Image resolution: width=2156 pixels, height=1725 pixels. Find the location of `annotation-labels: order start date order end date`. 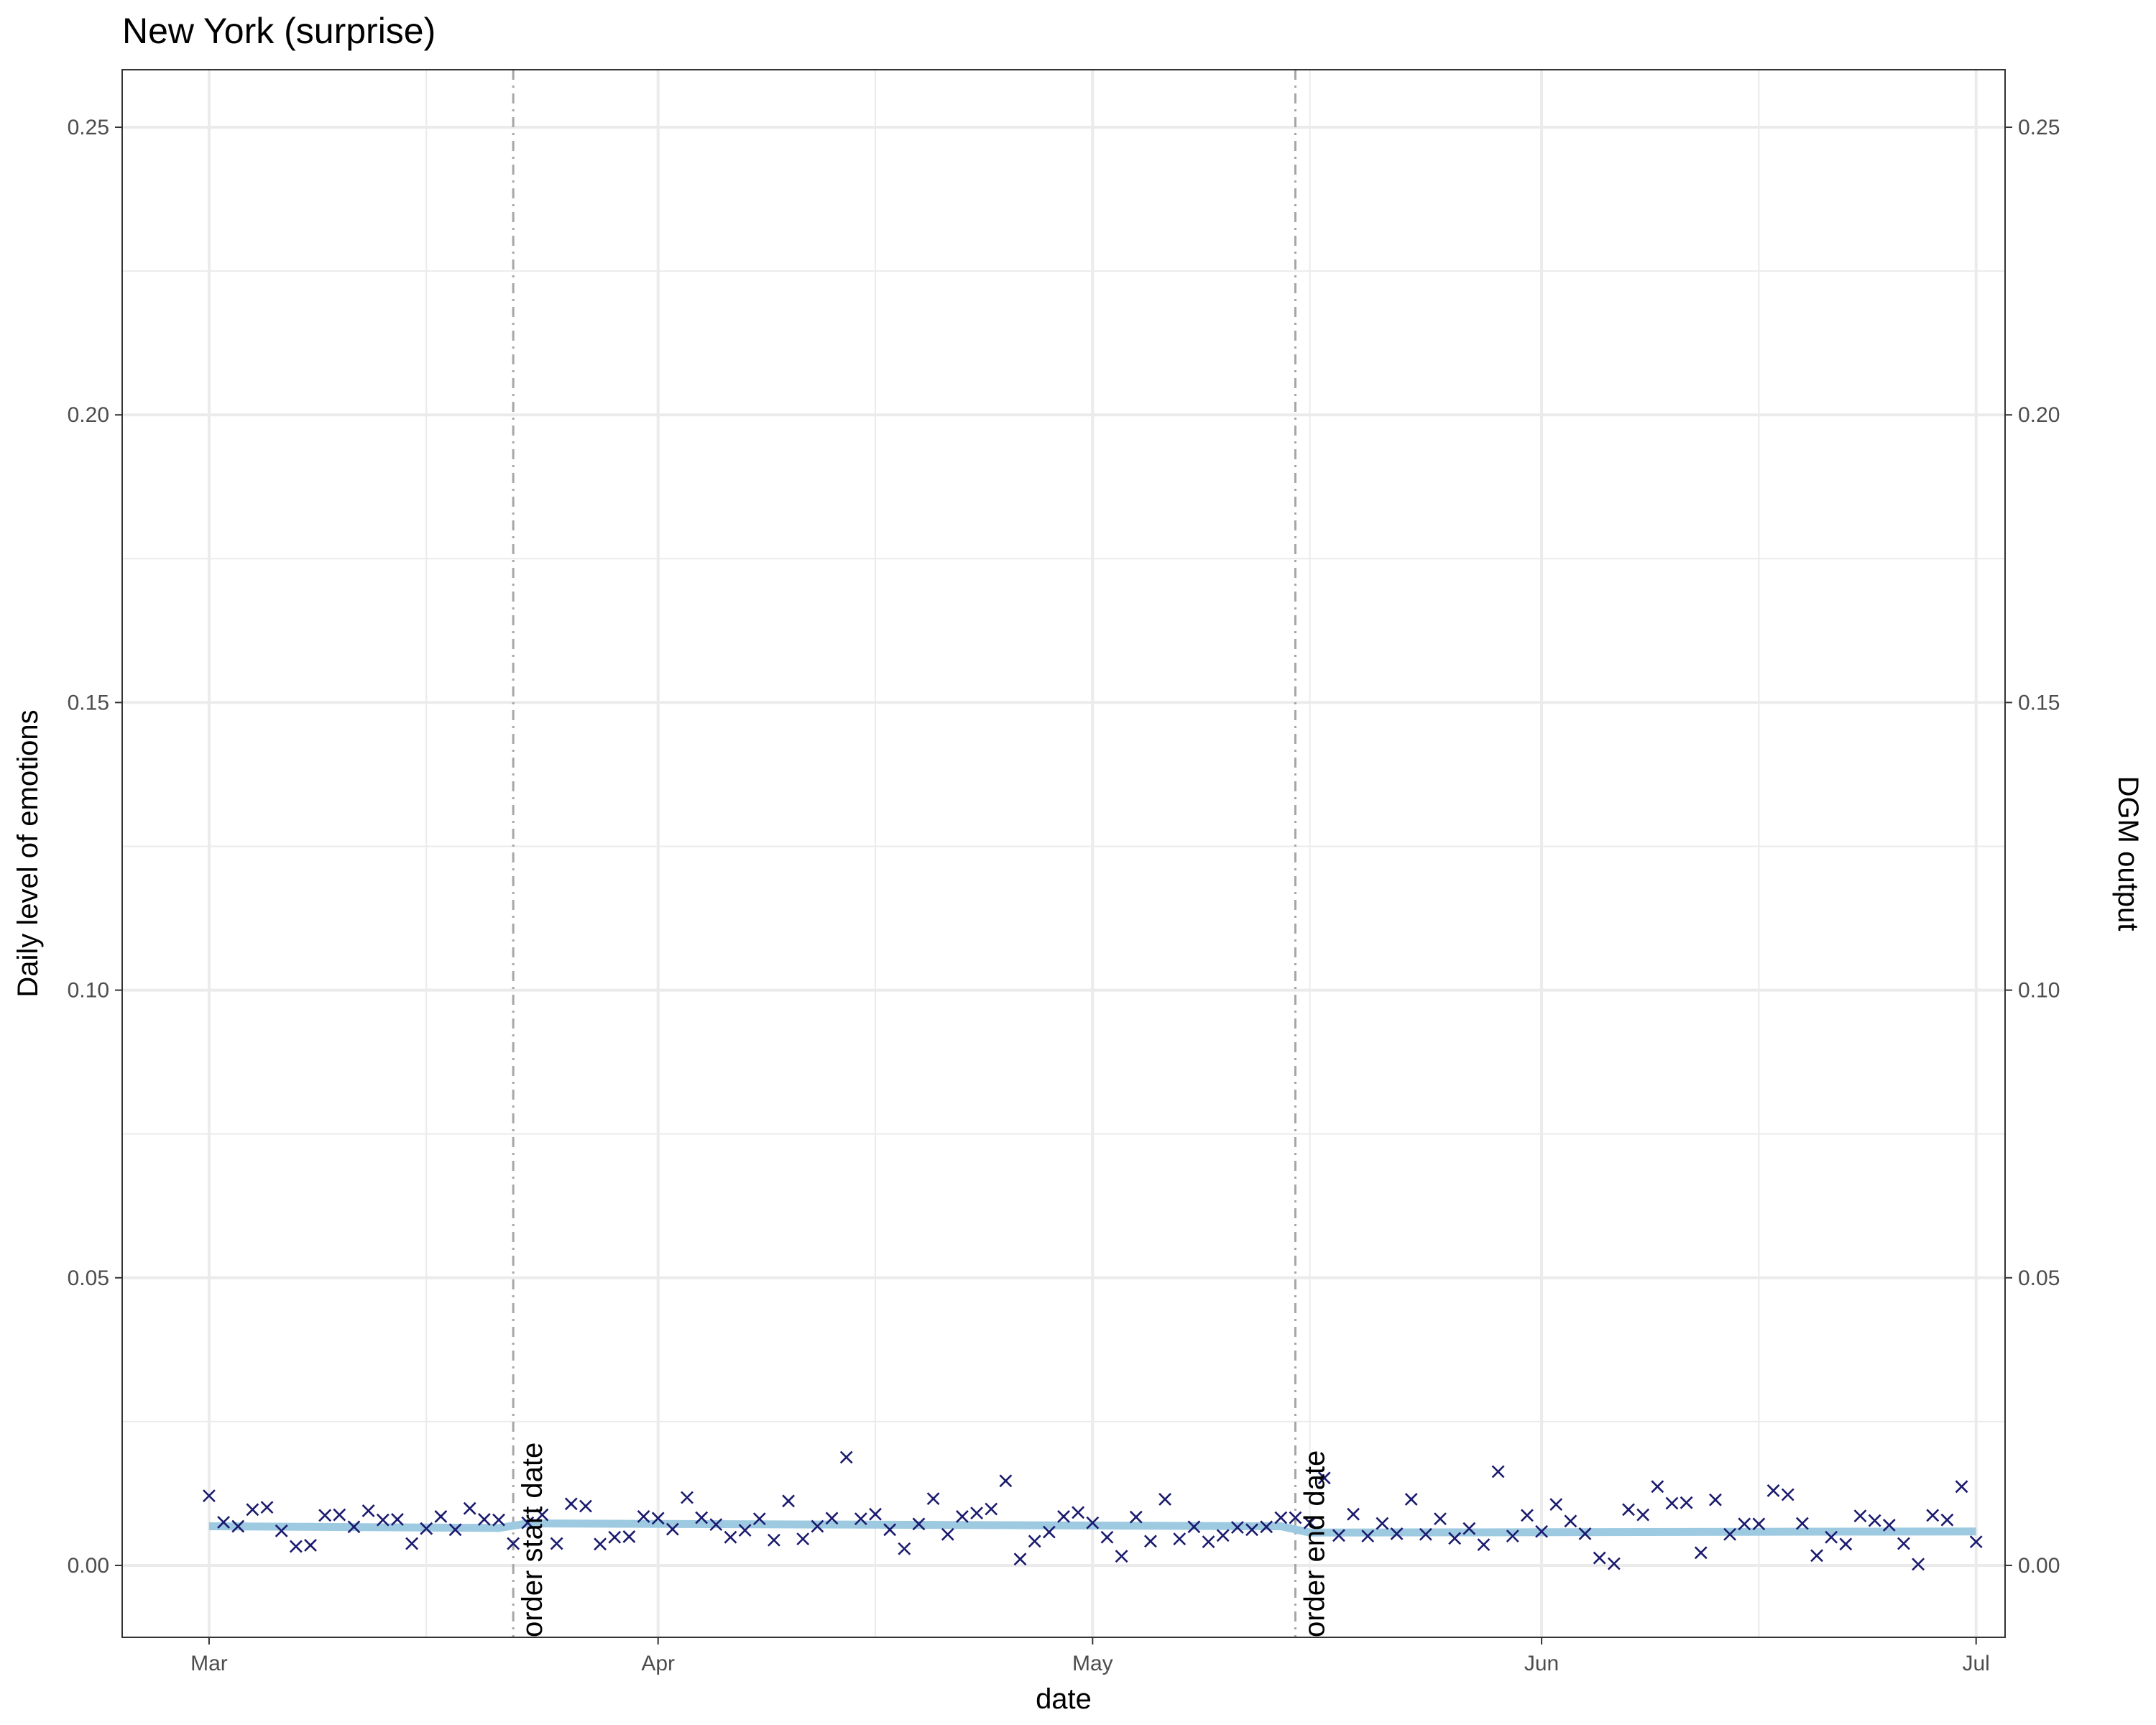

annotation-labels: order start date order end date is located at coordinates (924, 1540).